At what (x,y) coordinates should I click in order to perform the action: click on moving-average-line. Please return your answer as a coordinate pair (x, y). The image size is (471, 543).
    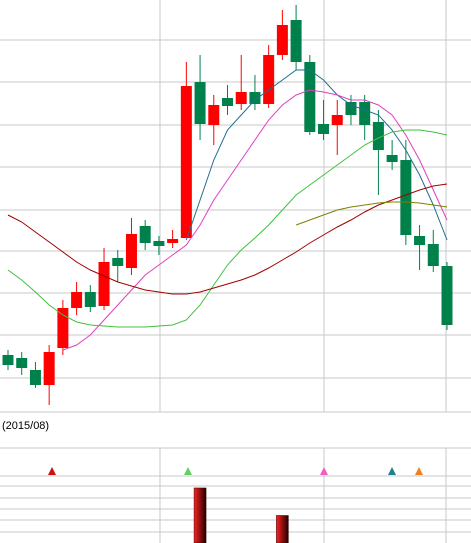
    Looking at the image, I should click on (371, 213).